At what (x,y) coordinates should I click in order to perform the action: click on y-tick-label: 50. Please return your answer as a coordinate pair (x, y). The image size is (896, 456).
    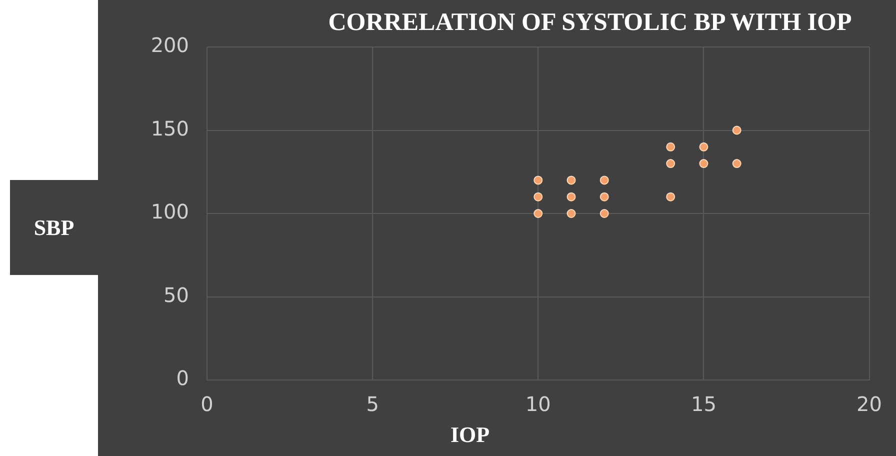
    Looking at the image, I should click on (176, 294).